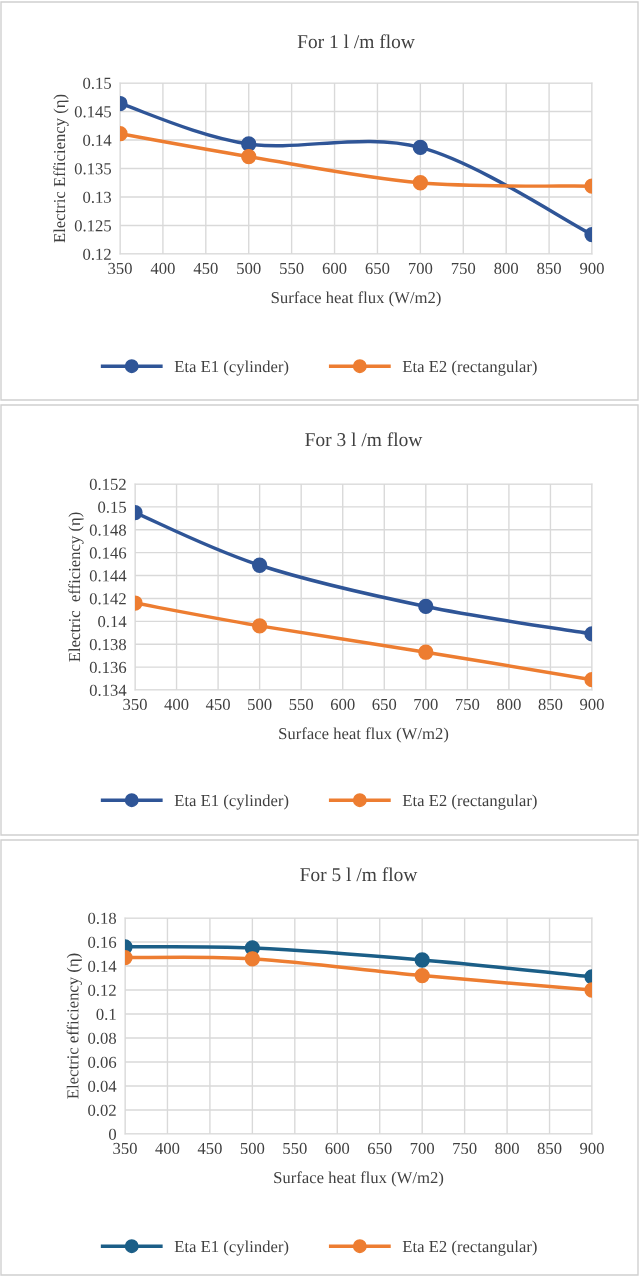  Describe the element at coordinates (108, 644) in the screenshot. I see `y-tick-label: 0.138` at that location.